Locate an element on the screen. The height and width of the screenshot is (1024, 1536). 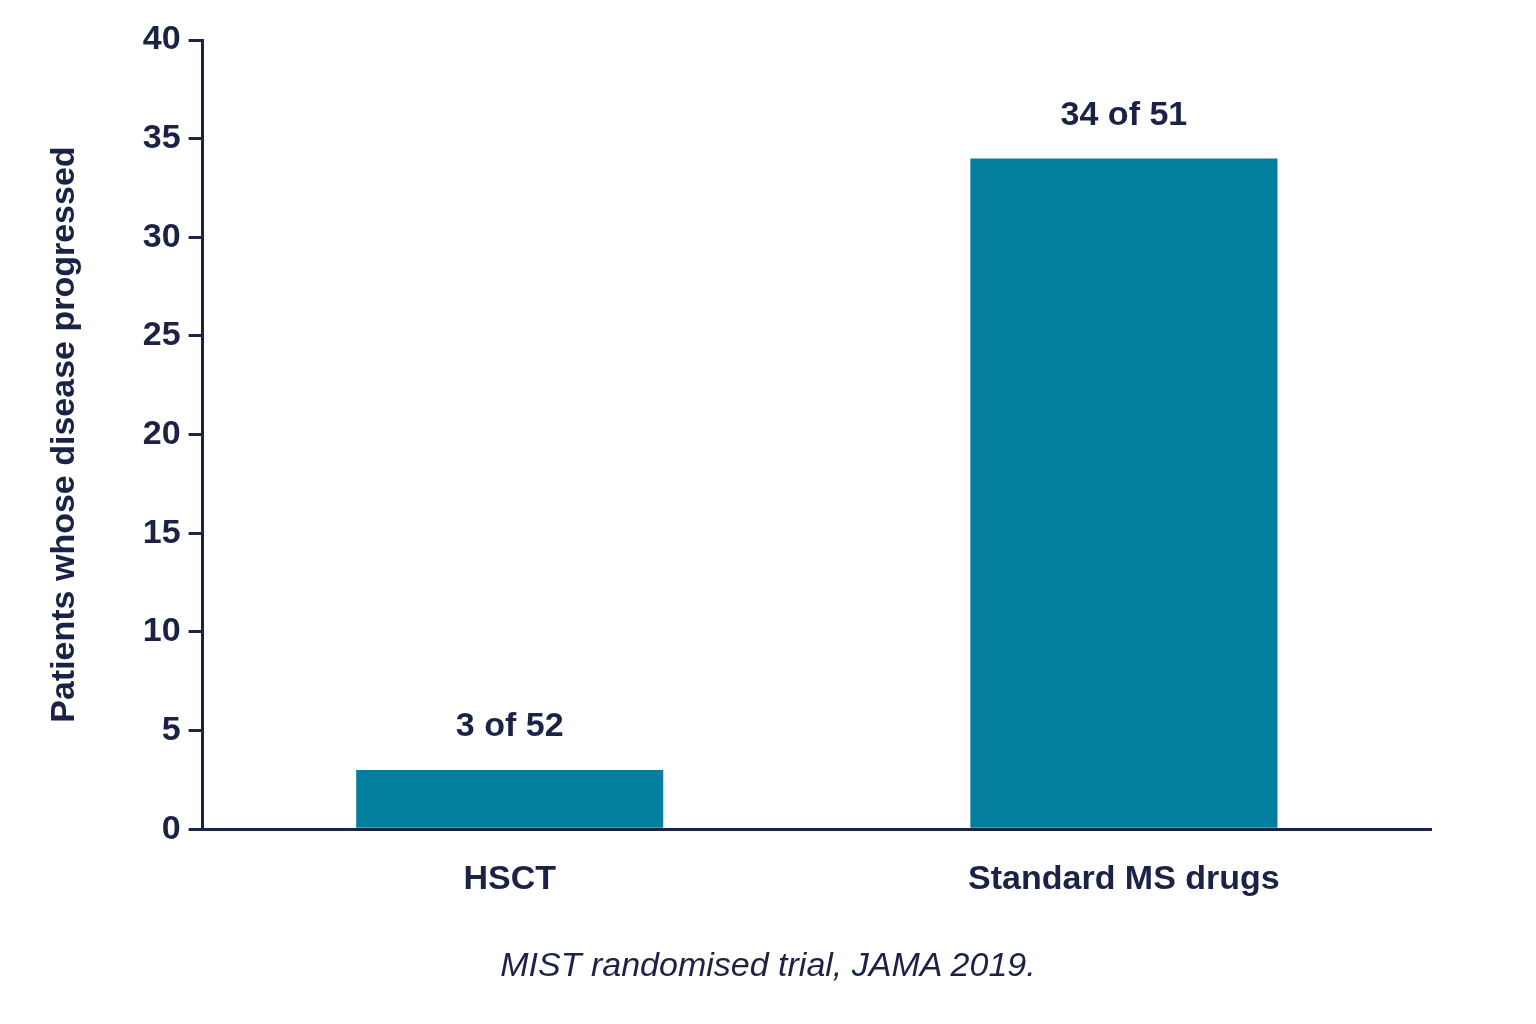
x-tick-label: HSCT is located at coordinates (510, 876).